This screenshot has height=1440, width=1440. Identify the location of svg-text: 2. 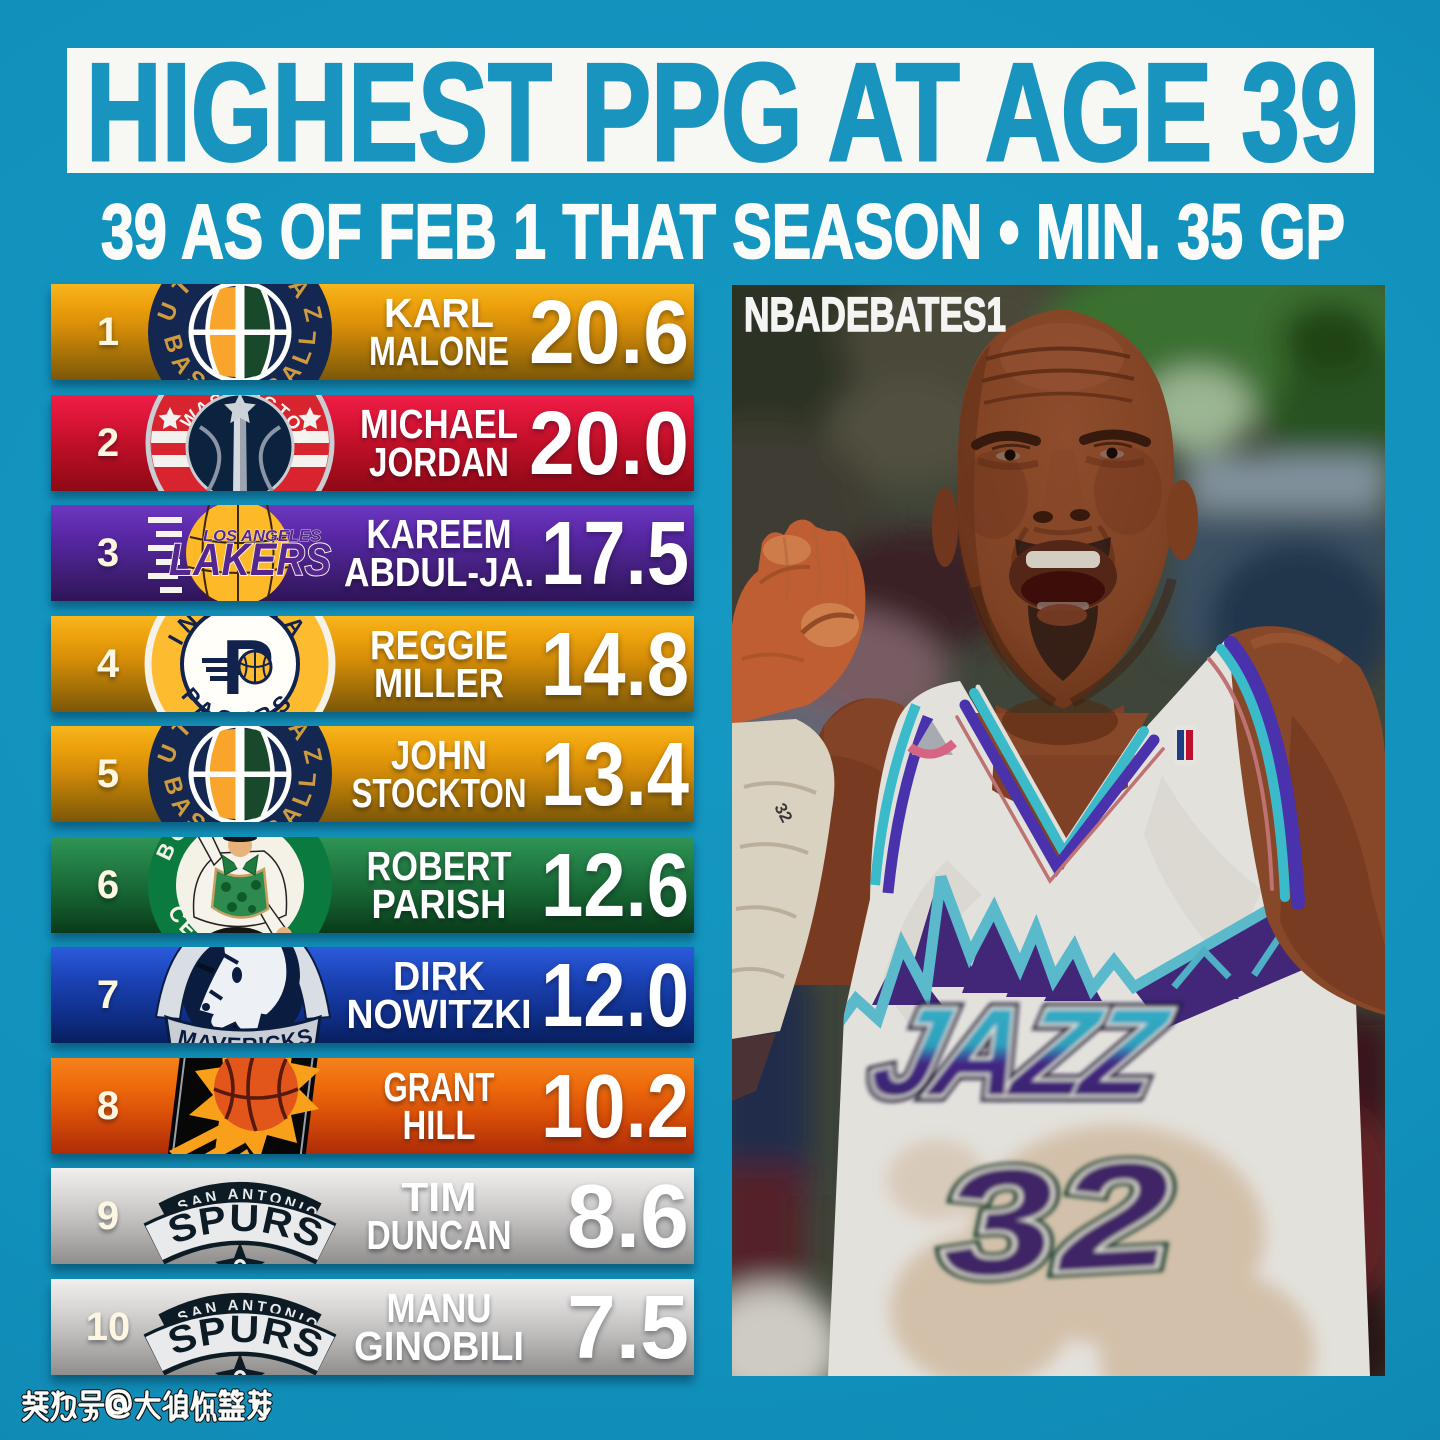
(108, 443).